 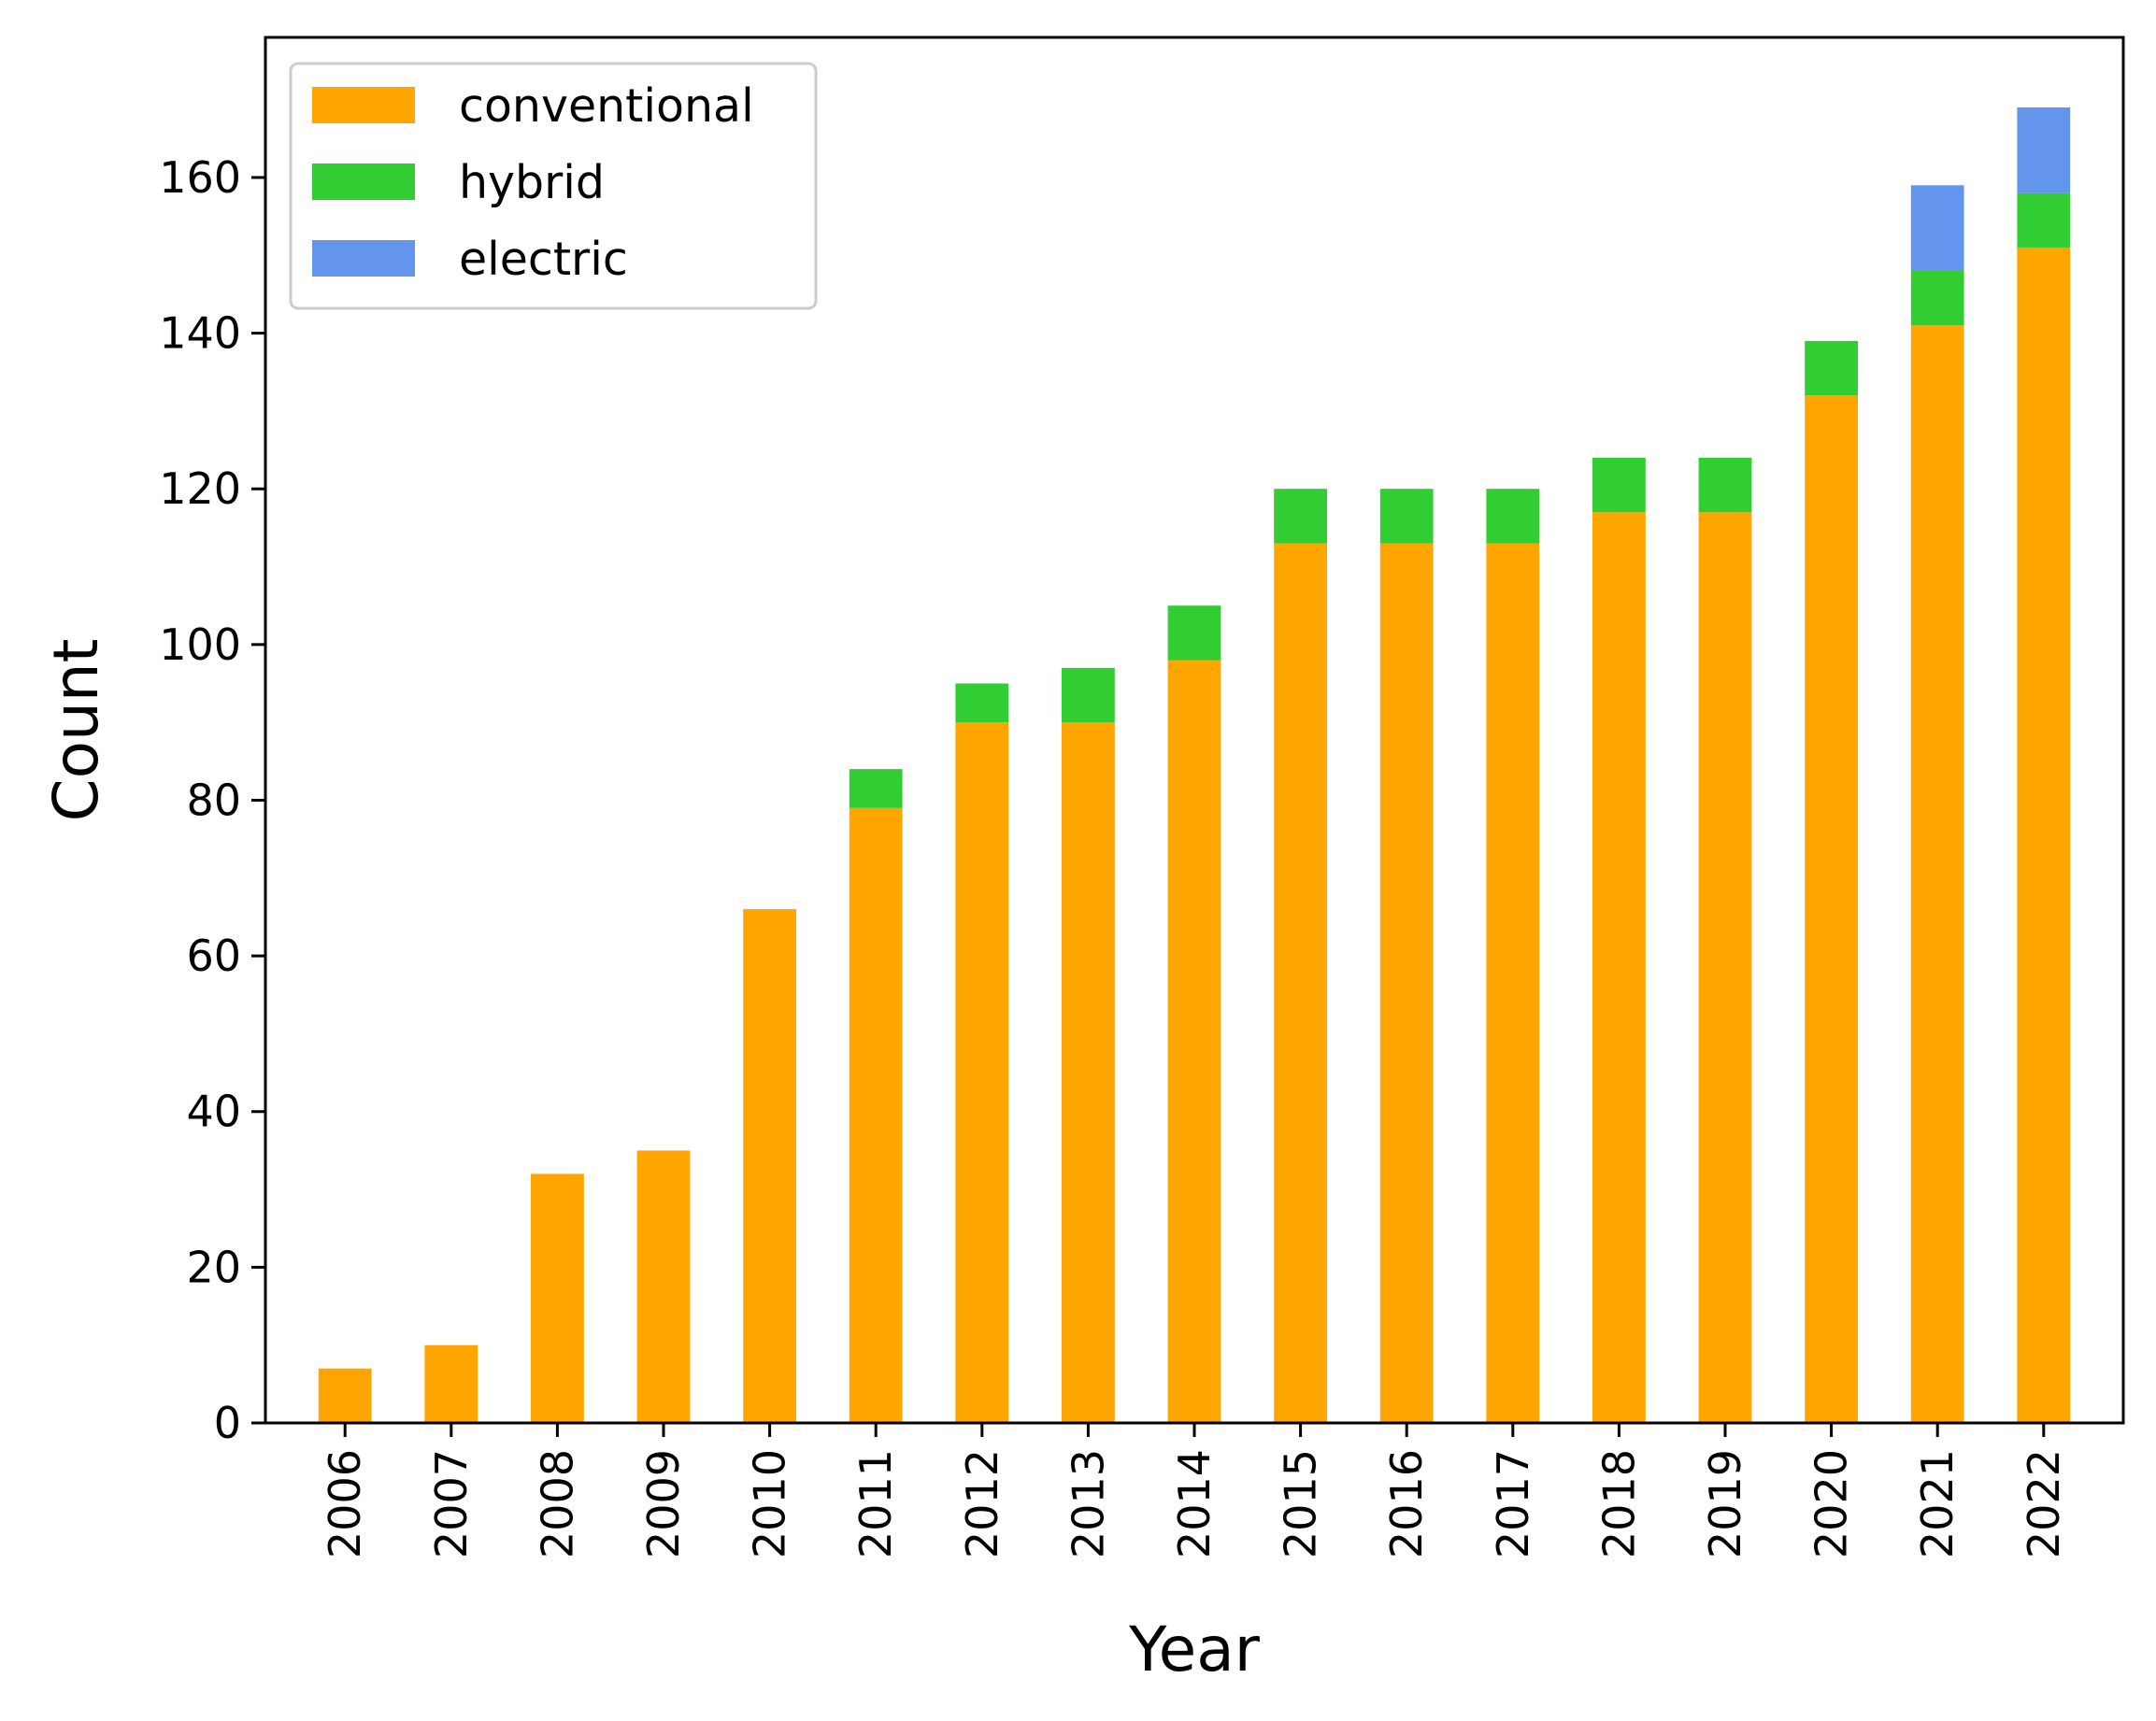 What do you see at coordinates (982, 1503) in the screenshot?
I see `x-tick-label-2012: 2012` at bounding box center [982, 1503].